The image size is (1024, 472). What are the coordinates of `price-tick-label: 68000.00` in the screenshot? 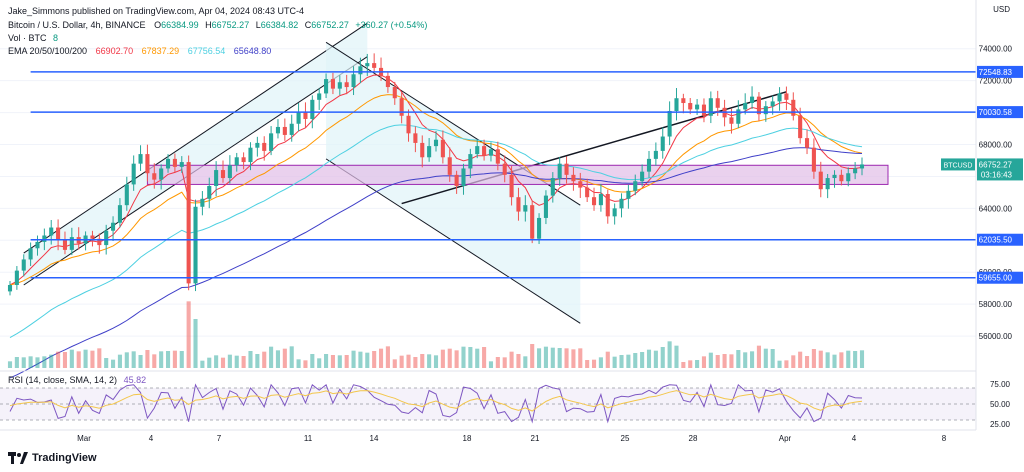 It's located at (996, 145).